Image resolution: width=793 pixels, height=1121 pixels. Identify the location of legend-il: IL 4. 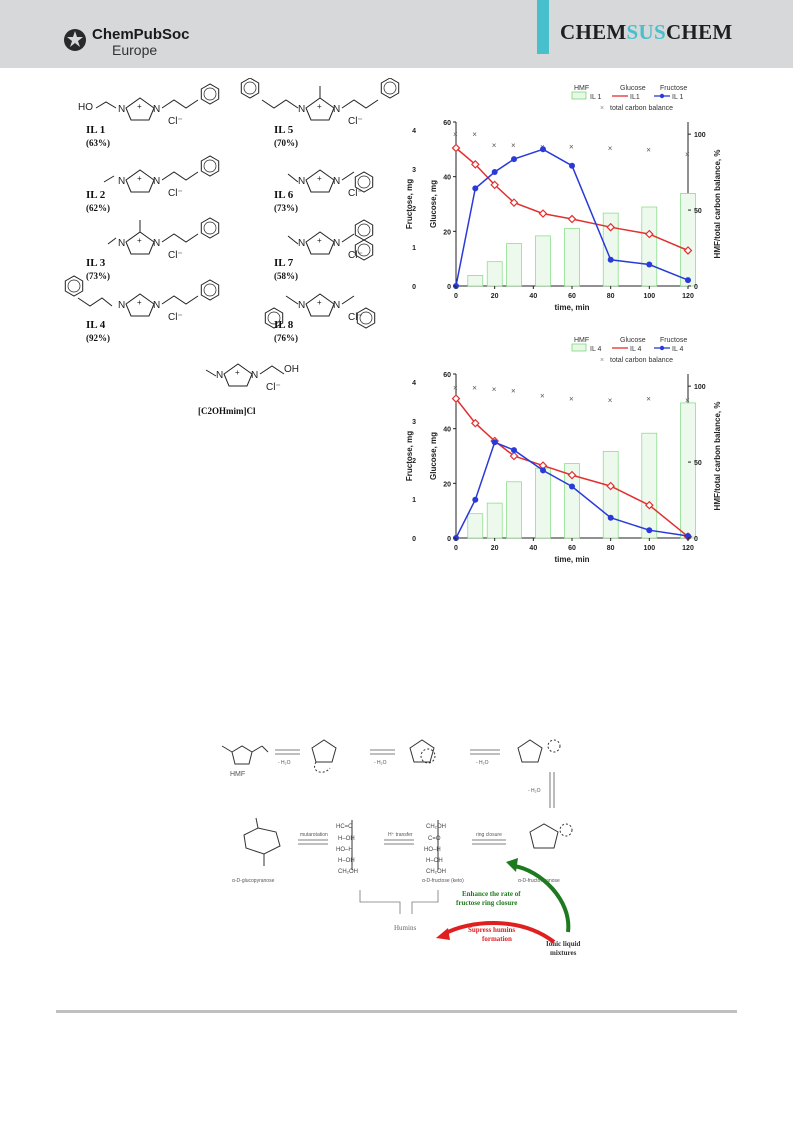
(596, 349).